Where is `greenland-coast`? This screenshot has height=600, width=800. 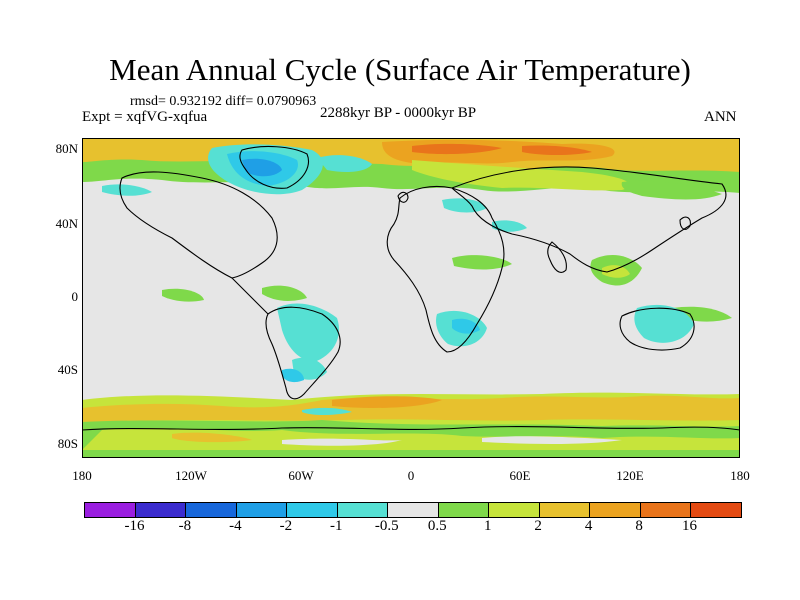 greenland-coast is located at coordinates (274, 167).